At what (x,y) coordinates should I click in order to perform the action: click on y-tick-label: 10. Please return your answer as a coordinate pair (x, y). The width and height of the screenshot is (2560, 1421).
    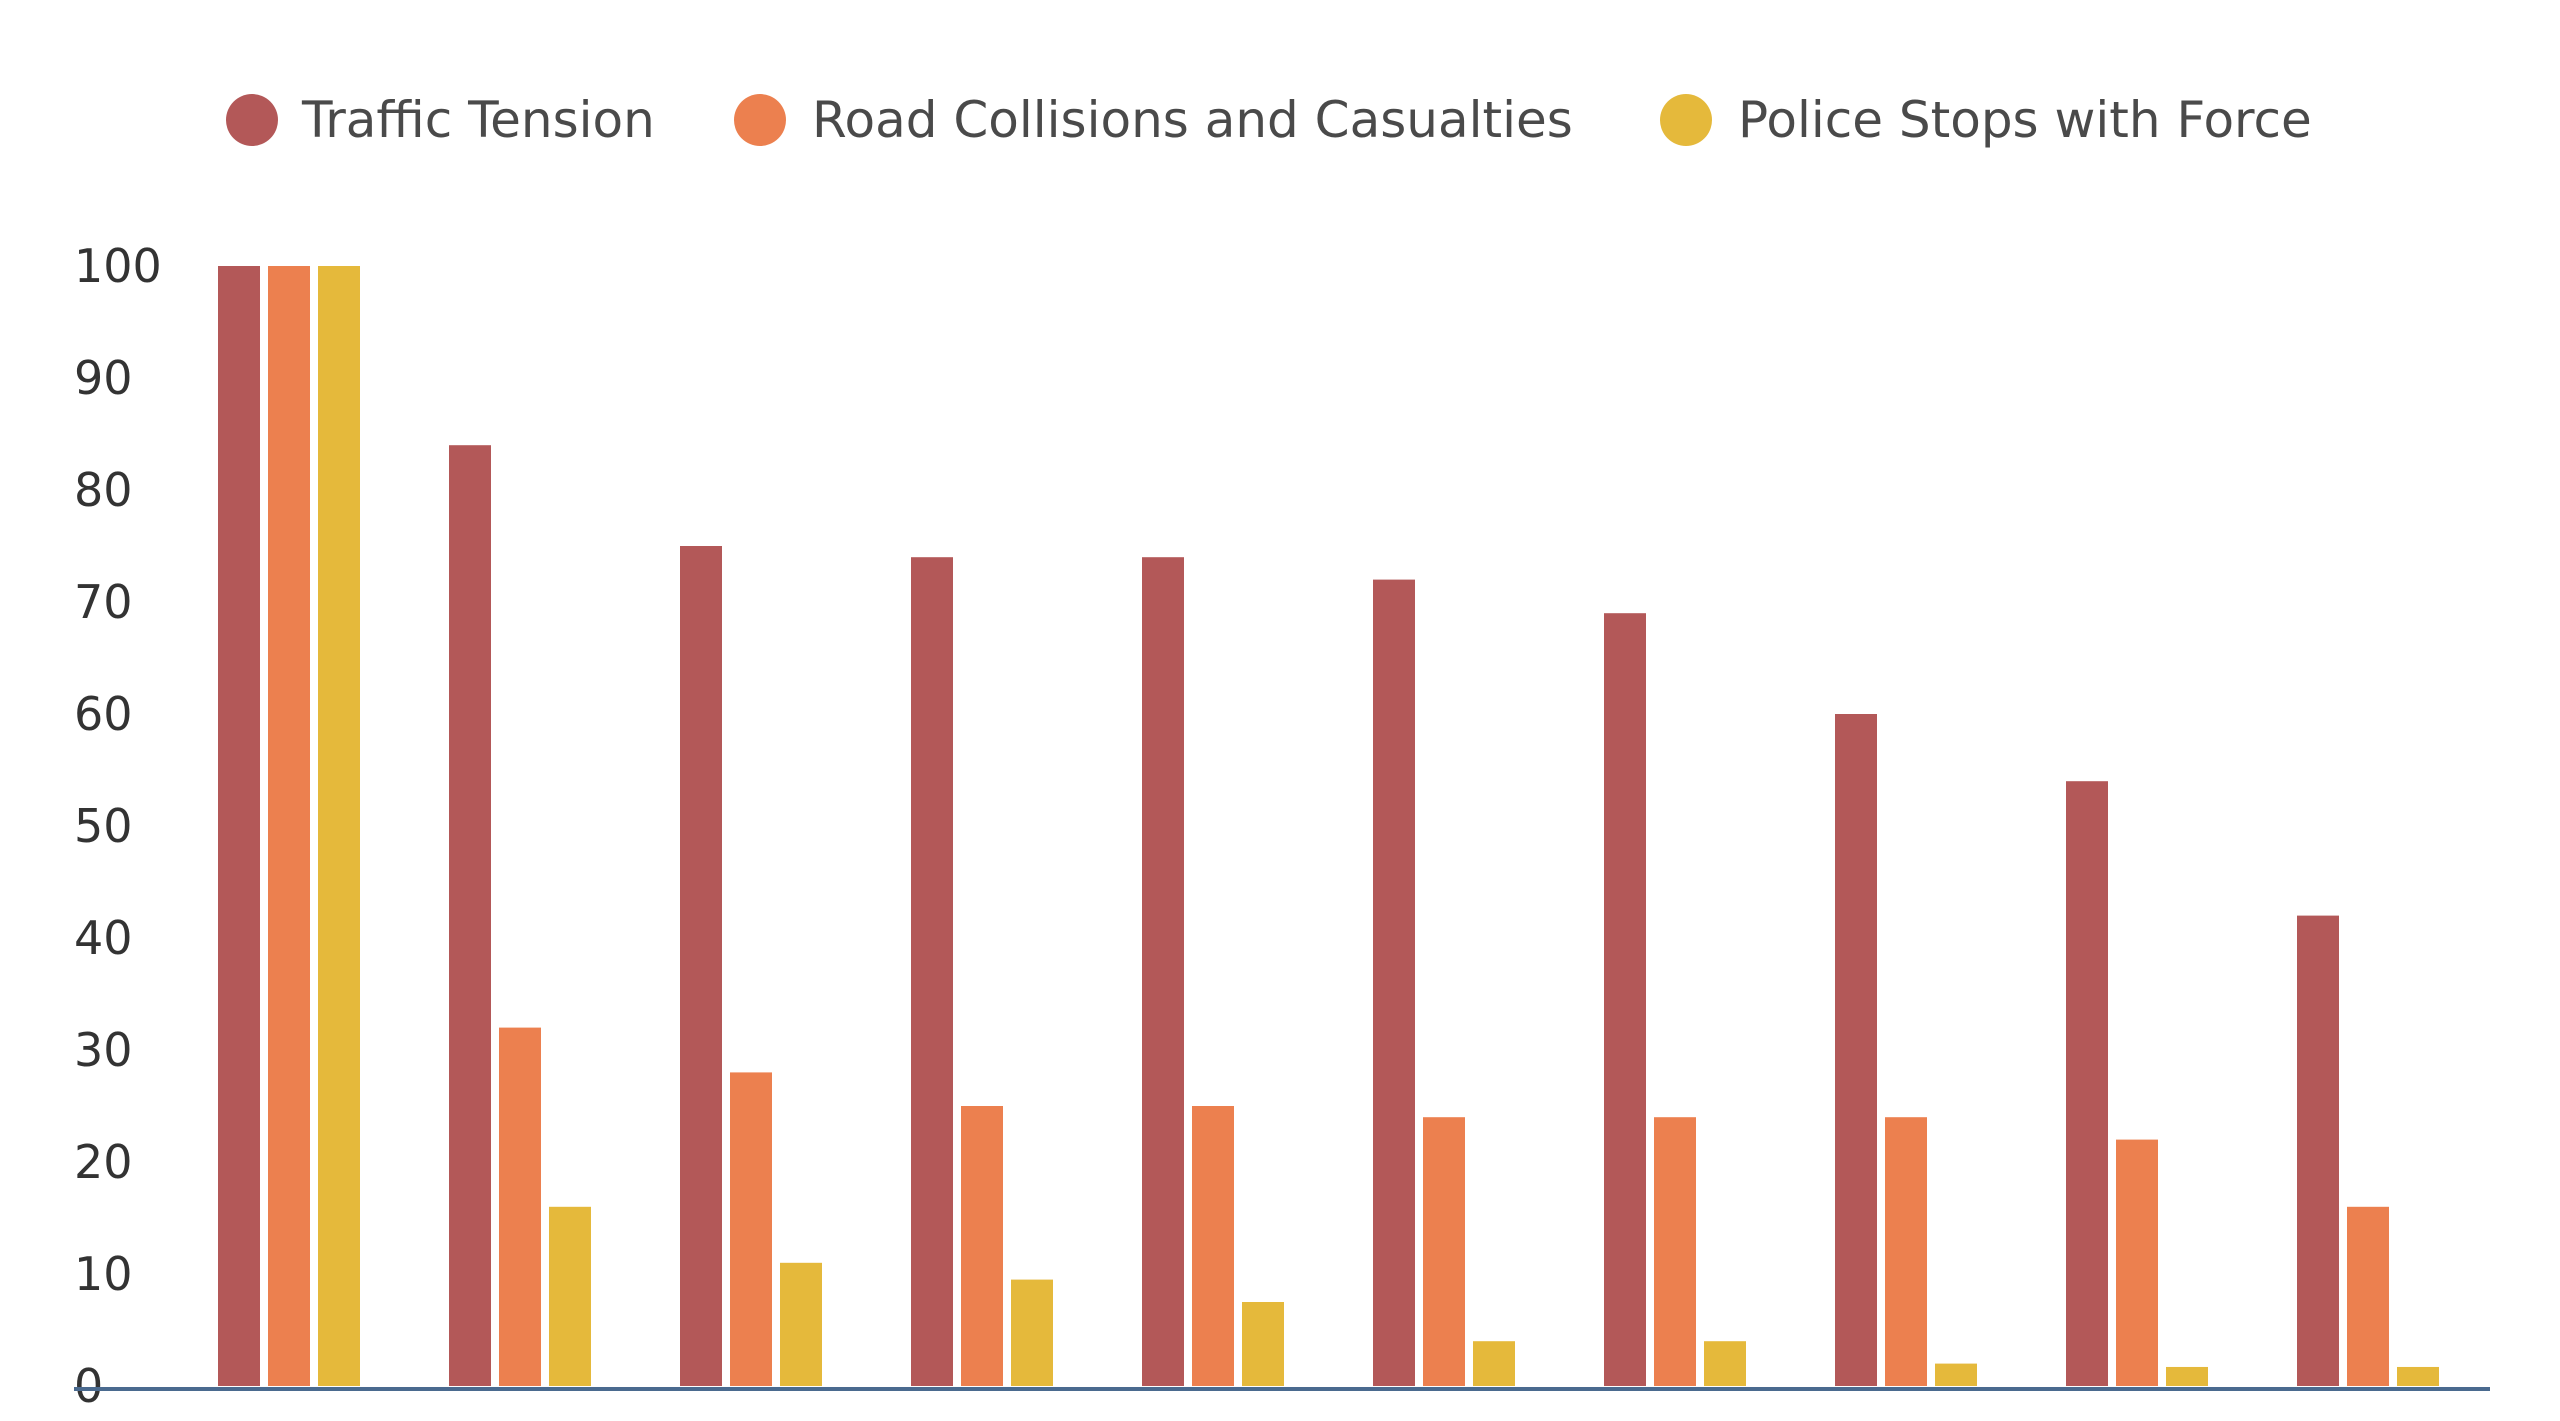
    Looking at the image, I should click on (103, 1274).